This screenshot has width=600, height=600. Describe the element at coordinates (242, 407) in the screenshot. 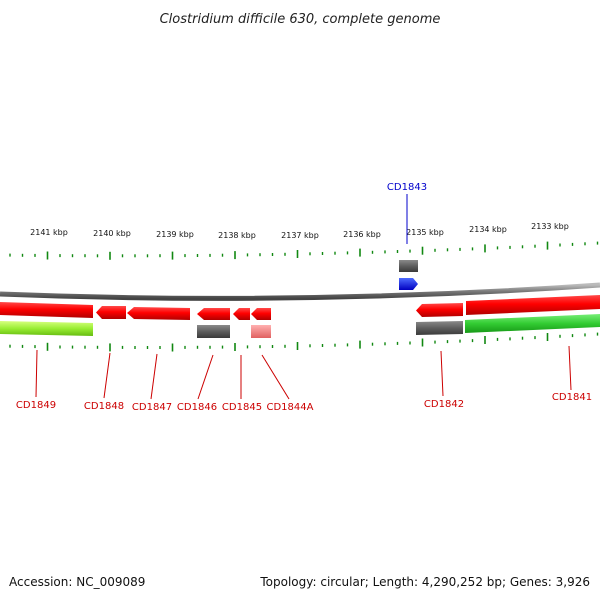

I see `gene-label-cd1845: CD1845` at that location.